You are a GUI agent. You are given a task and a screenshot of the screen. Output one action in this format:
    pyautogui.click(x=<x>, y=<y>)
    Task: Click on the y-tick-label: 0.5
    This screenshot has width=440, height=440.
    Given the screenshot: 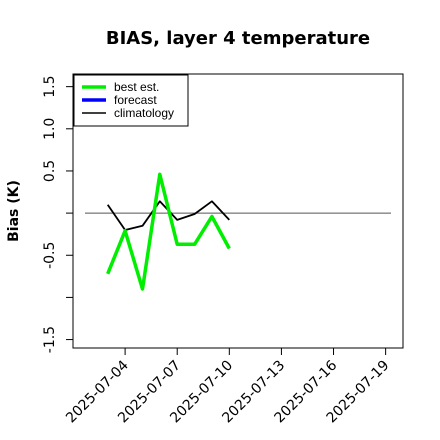 What is the action you would take?
    pyautogui.click(x=50, y=171)
    